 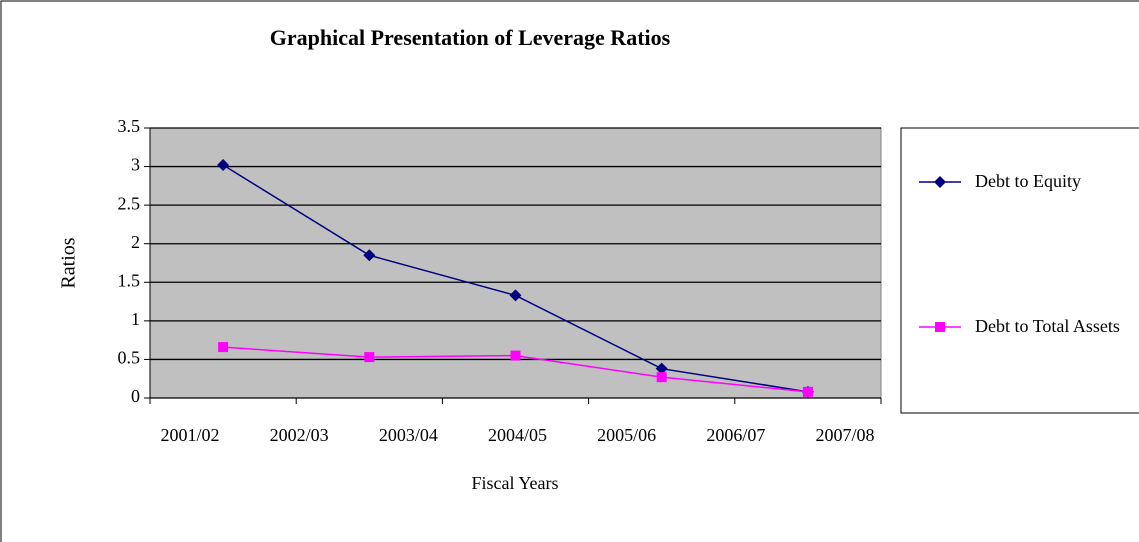 I want to click on legend-box, so click(x=1019, y=270).